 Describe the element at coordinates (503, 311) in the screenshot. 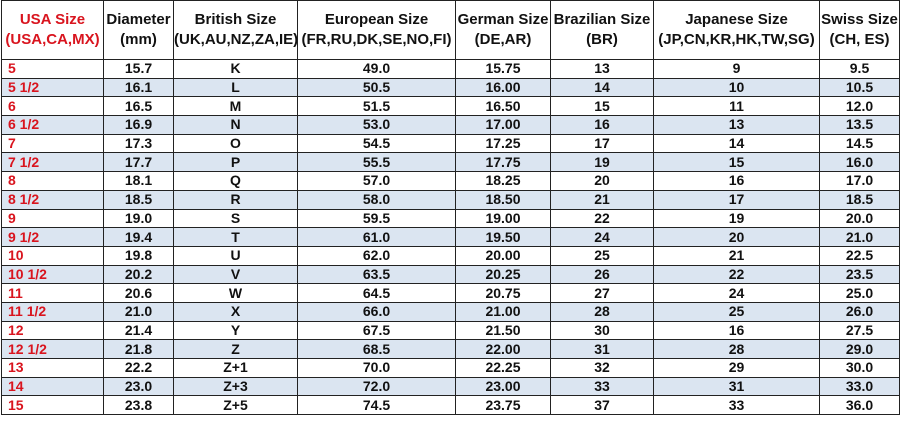

I see `german-size-cell: 21.00` at that location.